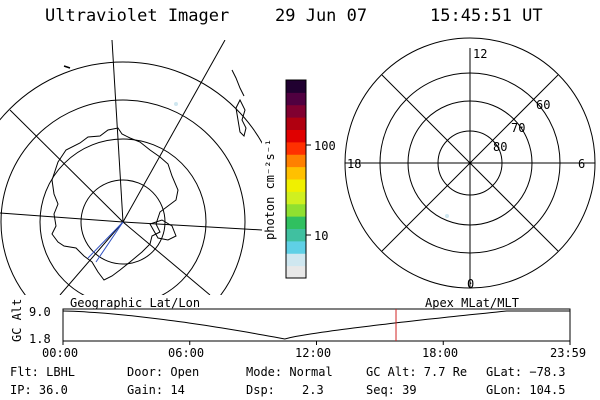 The width and height of the screenshot is (600, 400). Describe the element at coordinates (321, 16) in the screenshot. I see `date-label: 29 Jun 07` at that location.